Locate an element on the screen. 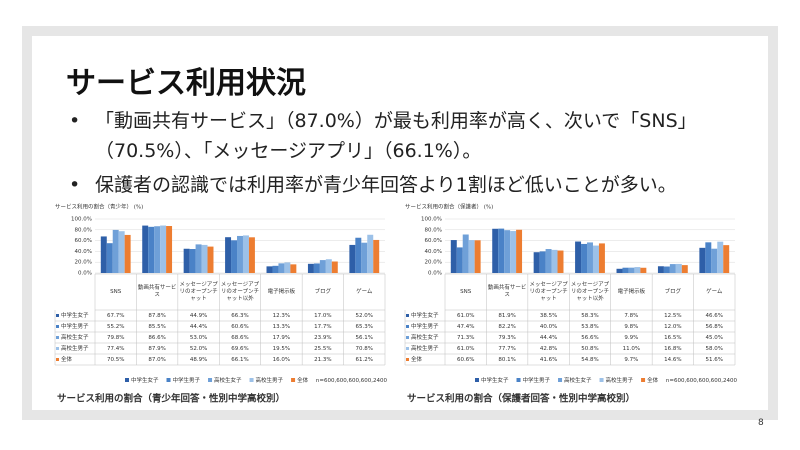 This screenshot has height=450, width=800. table-value: 58.0% is located at coordinates (714, 349).